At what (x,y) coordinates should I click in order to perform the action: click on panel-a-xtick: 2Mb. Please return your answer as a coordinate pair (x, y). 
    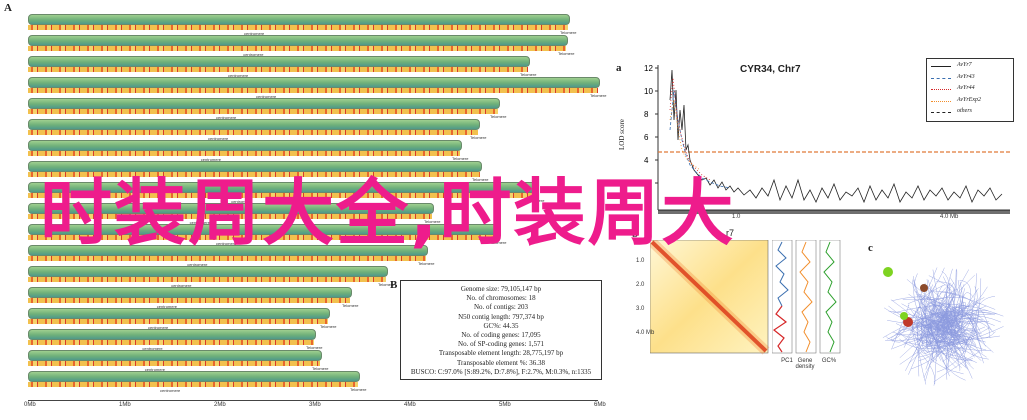
    Looking at the image, I should click on (220, 405).